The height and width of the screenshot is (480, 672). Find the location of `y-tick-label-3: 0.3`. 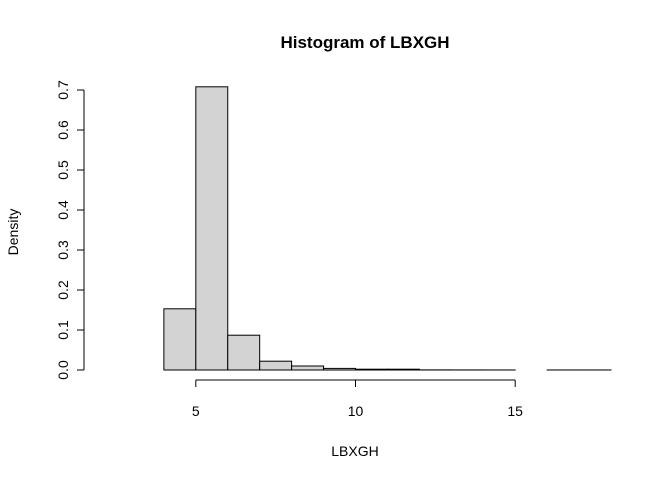

y-tick-label-3: 0.3 is located at coordinates (63, 250).